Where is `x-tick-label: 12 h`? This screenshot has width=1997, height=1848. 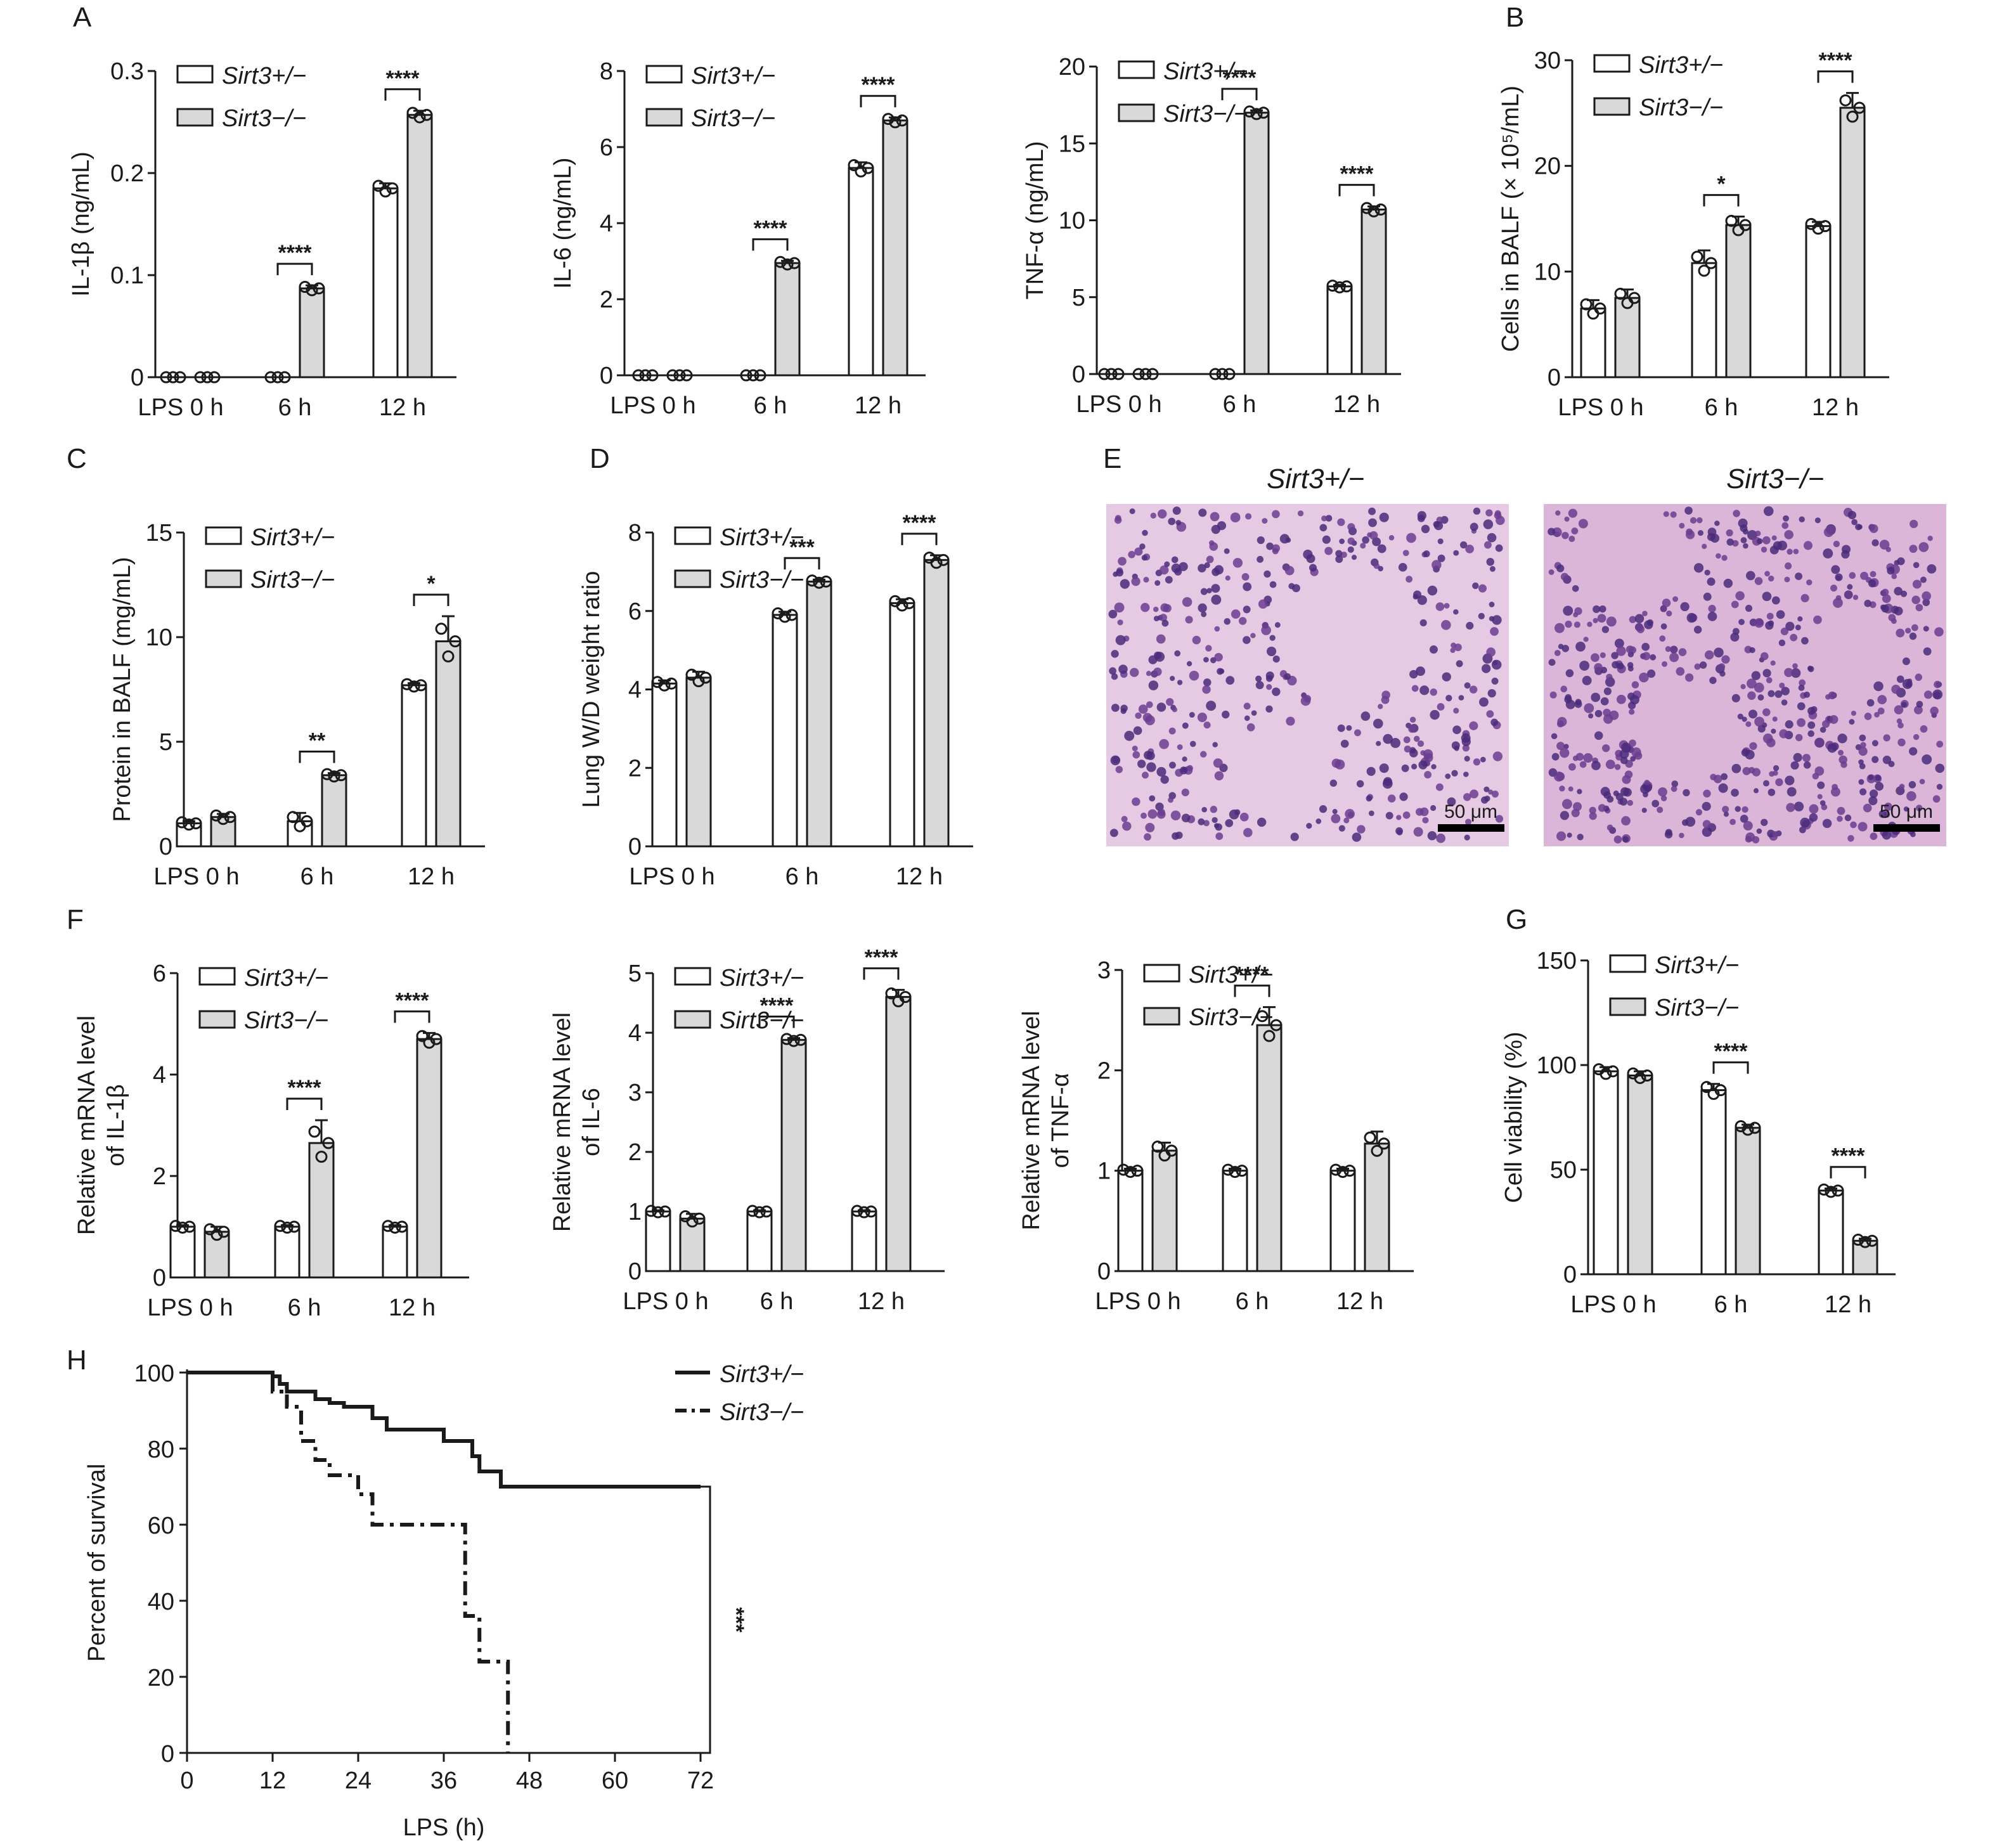
x-tick-label: 12 h is located at coordinates (878, 405).